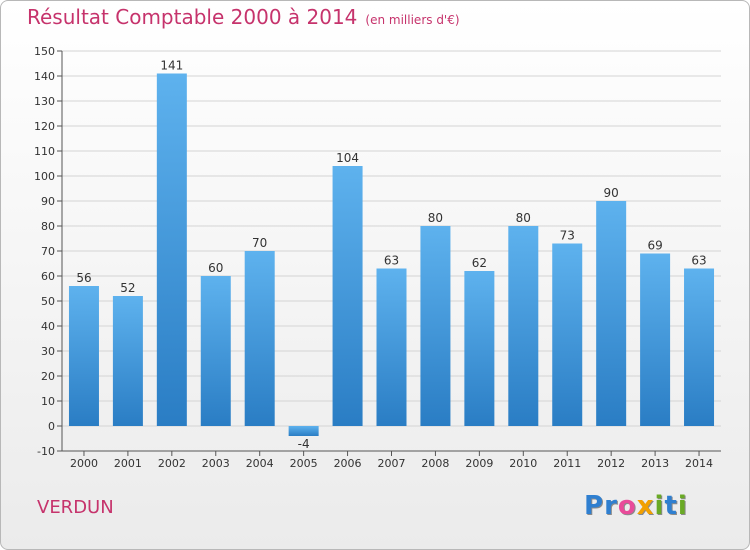 The image size is (750, 550). Describe the element at coordinates (391, 261) in the screenshot. I see `value-label-2007: 63` at that location.